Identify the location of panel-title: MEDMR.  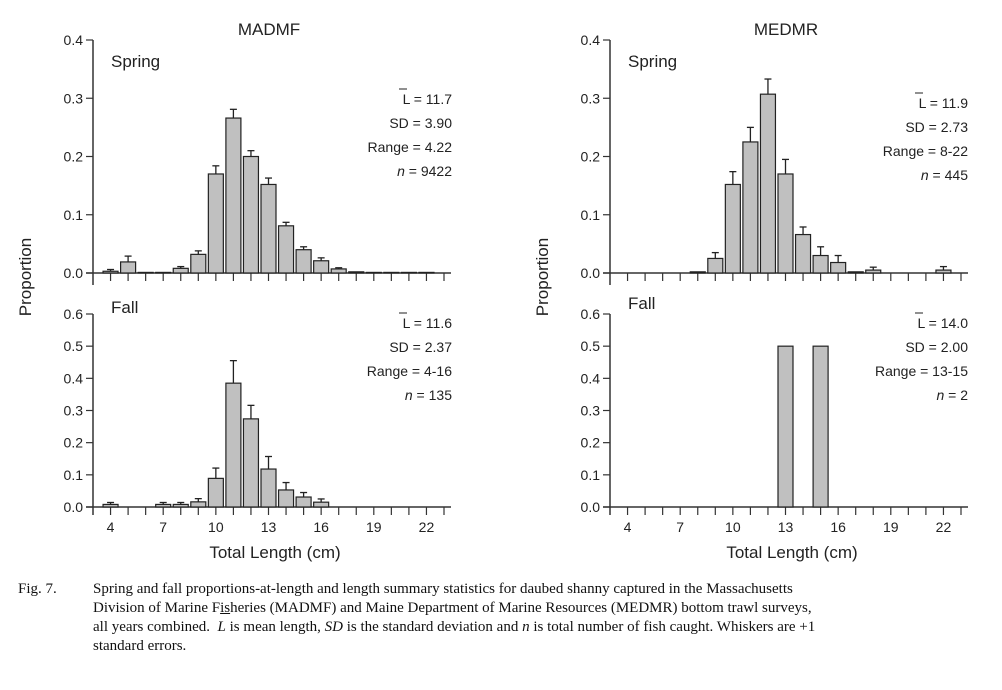
(786, 29).